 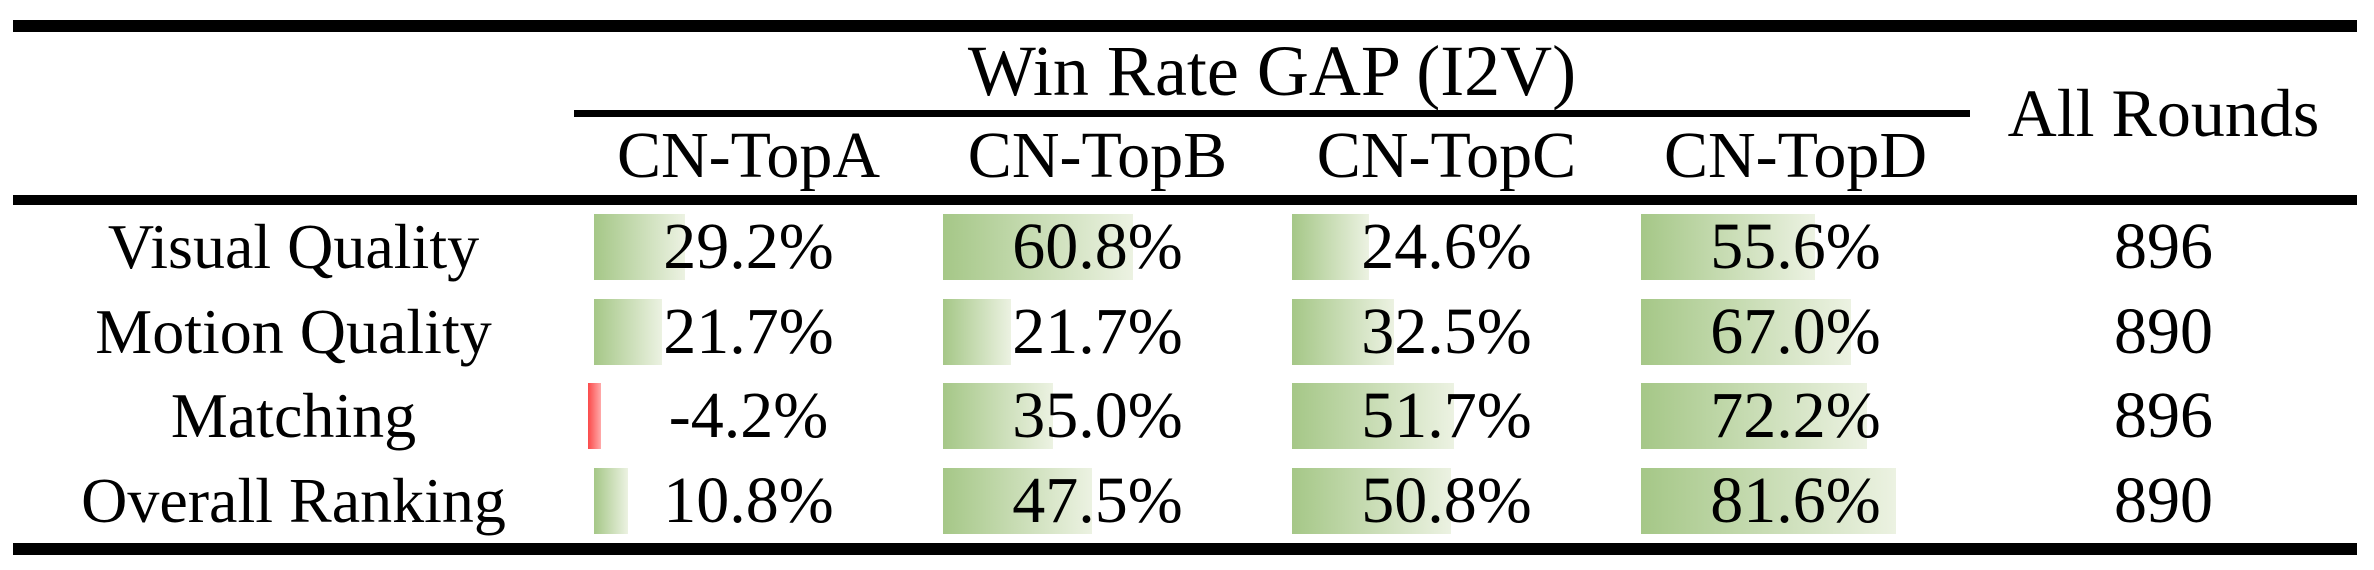 I want to click on value-cell: 81.6%, so click(x=1795, y=501).